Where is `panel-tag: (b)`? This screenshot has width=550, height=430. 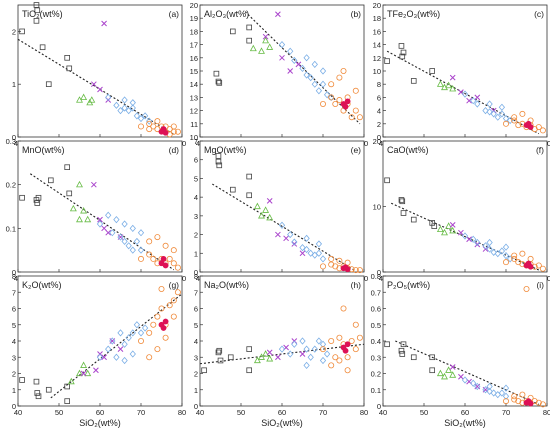 panel-tag: (b) is located at coordinates (356, 14).